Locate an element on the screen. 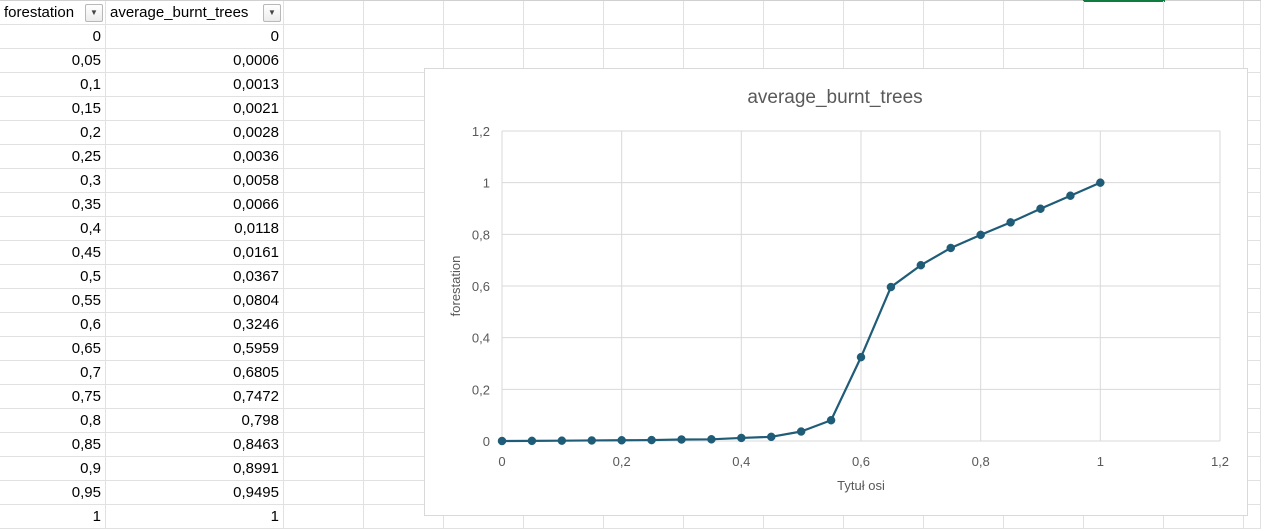  cell-forestation: 0,4 is located at coordinates (53, 229).